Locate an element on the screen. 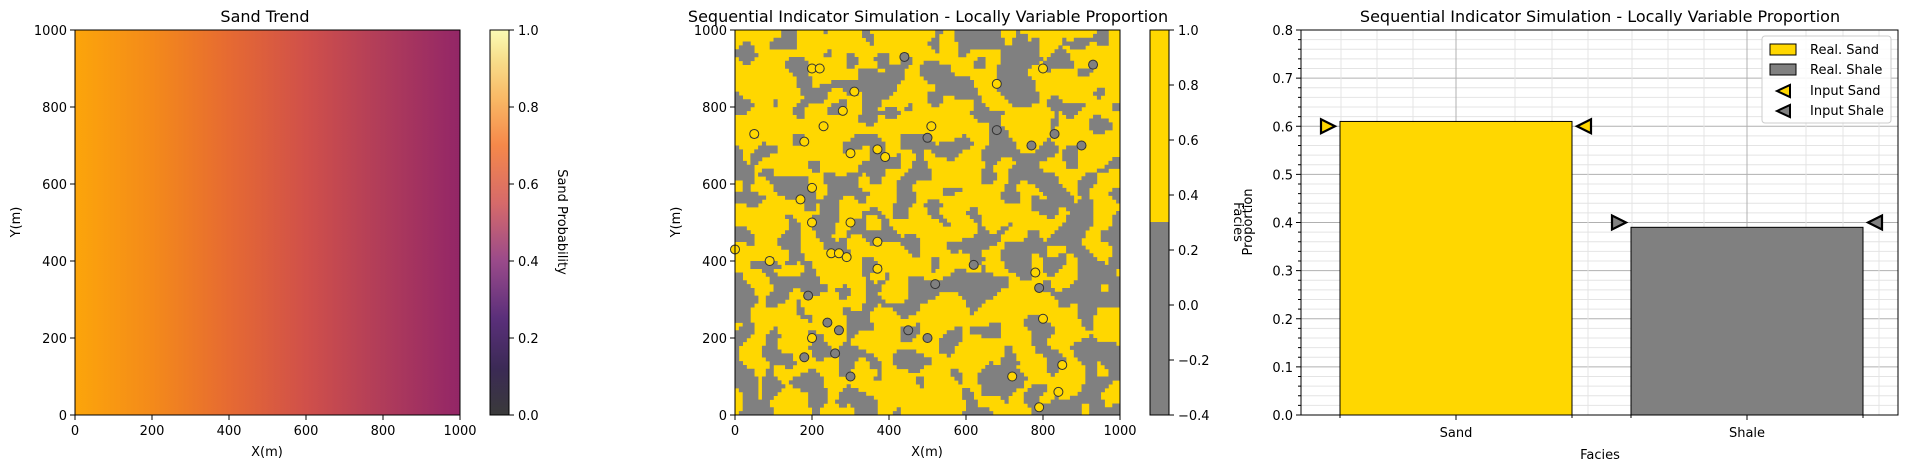 The width and height of the screenshot is (1908, 472). sis-map-x-label: X(m) is located at coordinates (927, 452).